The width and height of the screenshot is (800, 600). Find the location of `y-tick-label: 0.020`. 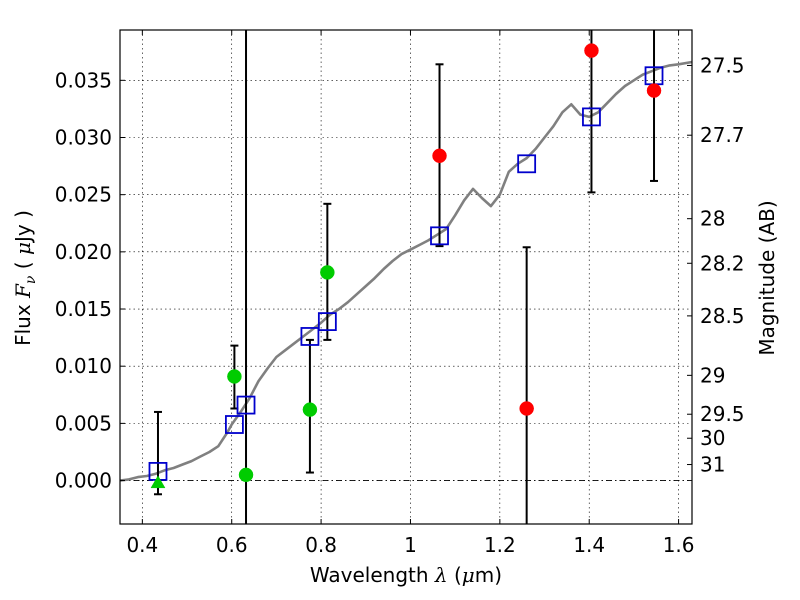

y-tick-label: 0.020 is located at coordinates (83, 252).